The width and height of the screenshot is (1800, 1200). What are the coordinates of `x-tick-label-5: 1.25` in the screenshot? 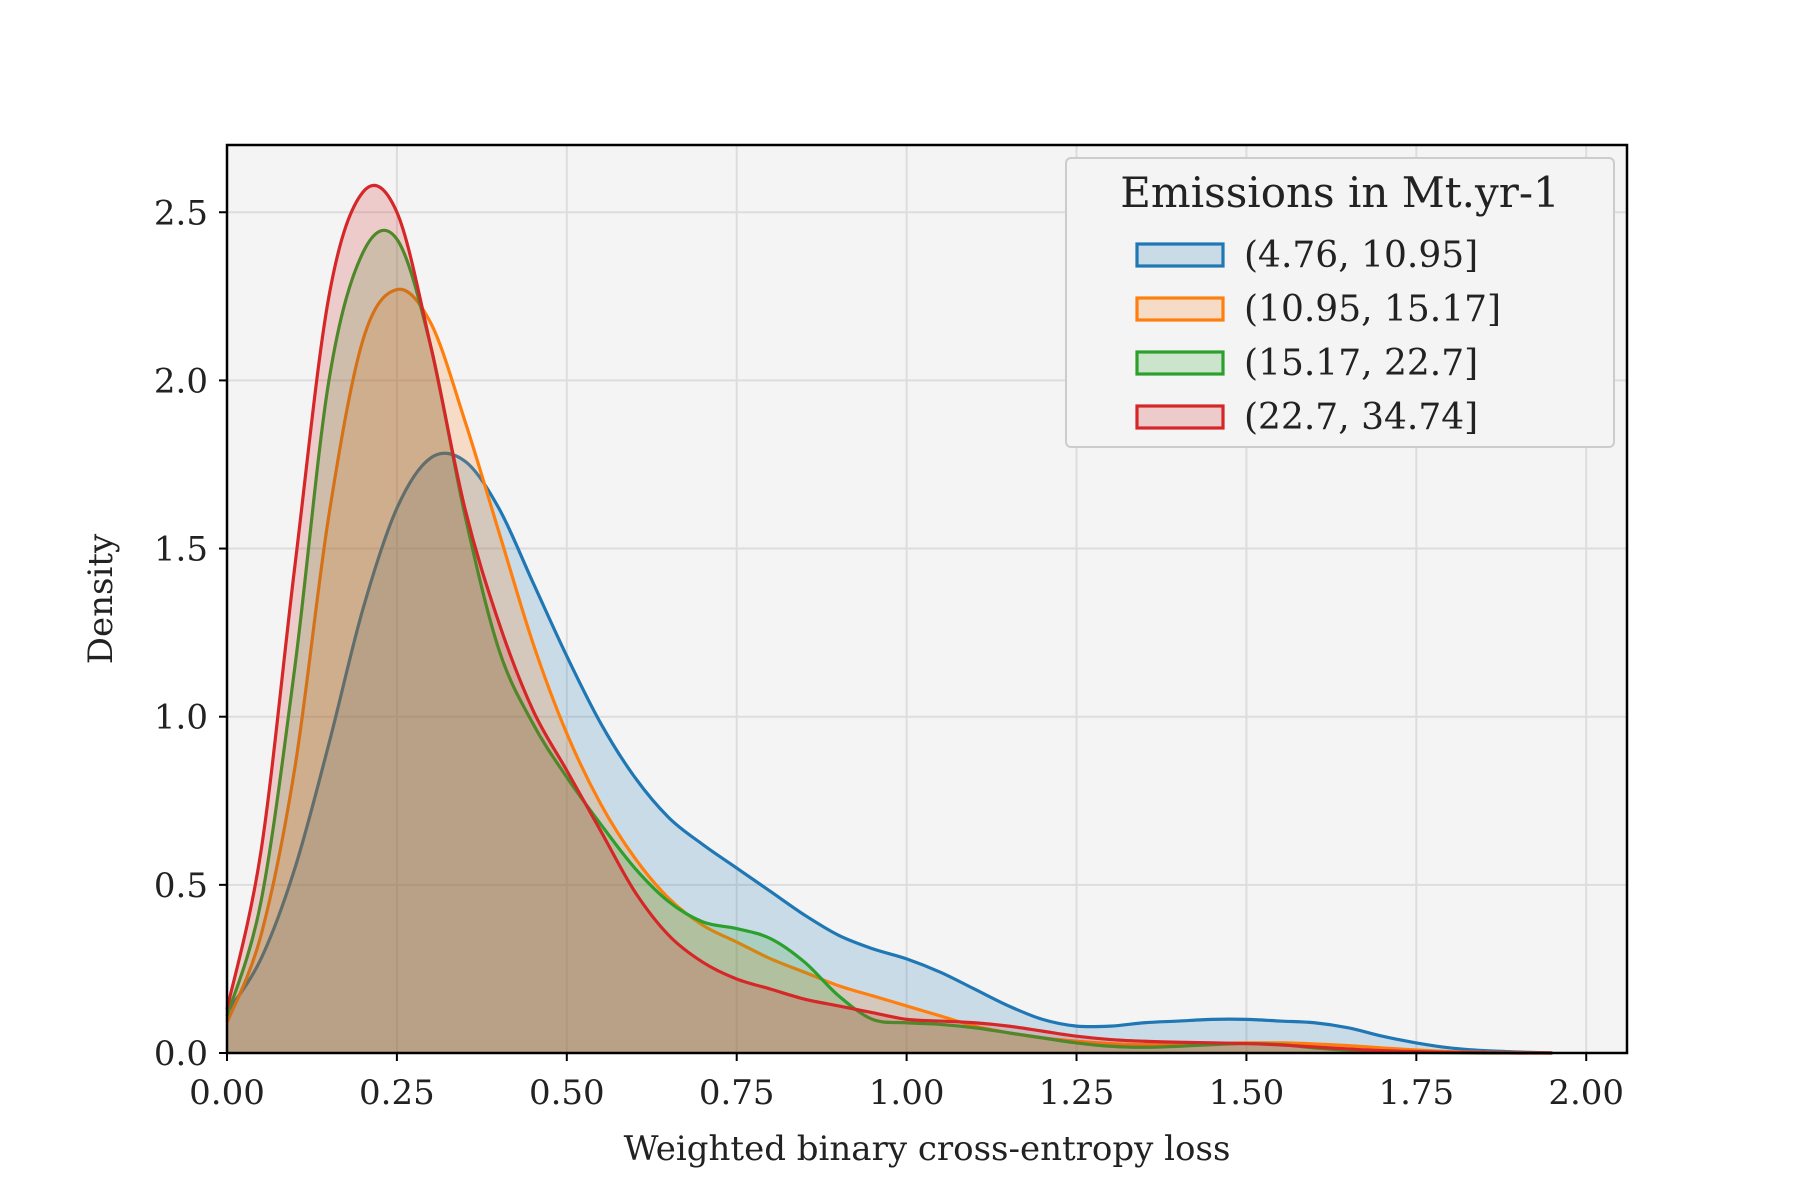 It's located at (1077, 1093).